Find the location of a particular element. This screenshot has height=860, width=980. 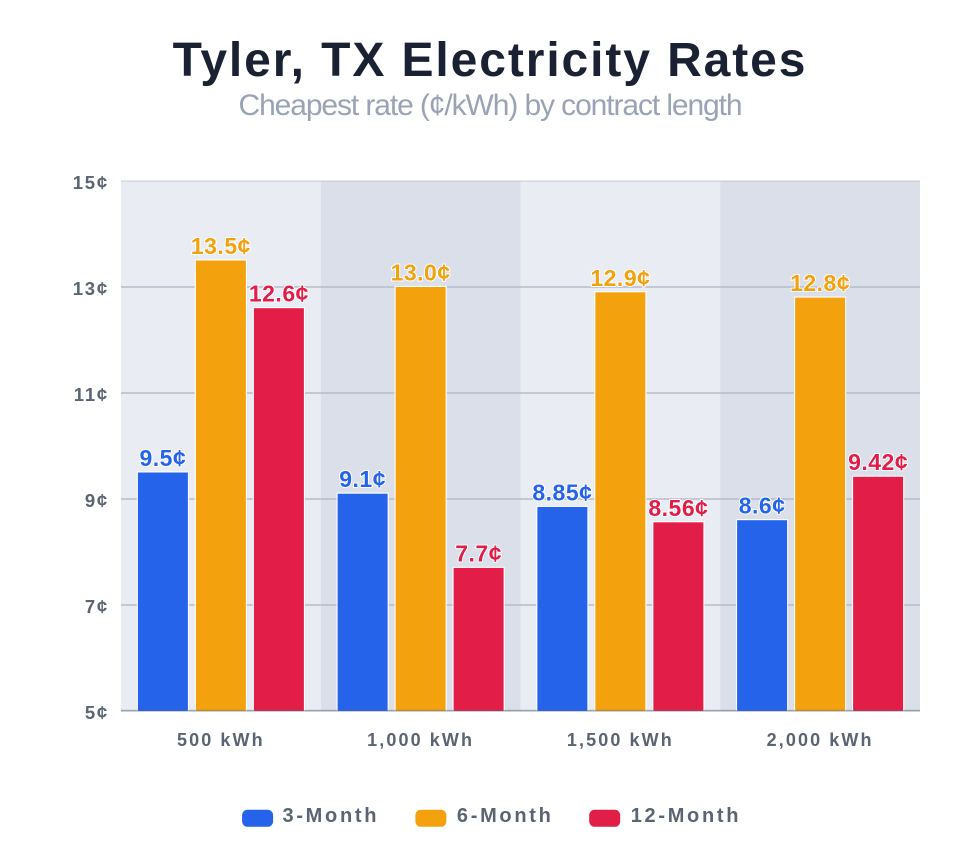

svg-text: 500 kWh is located at coordinates (221, 740).